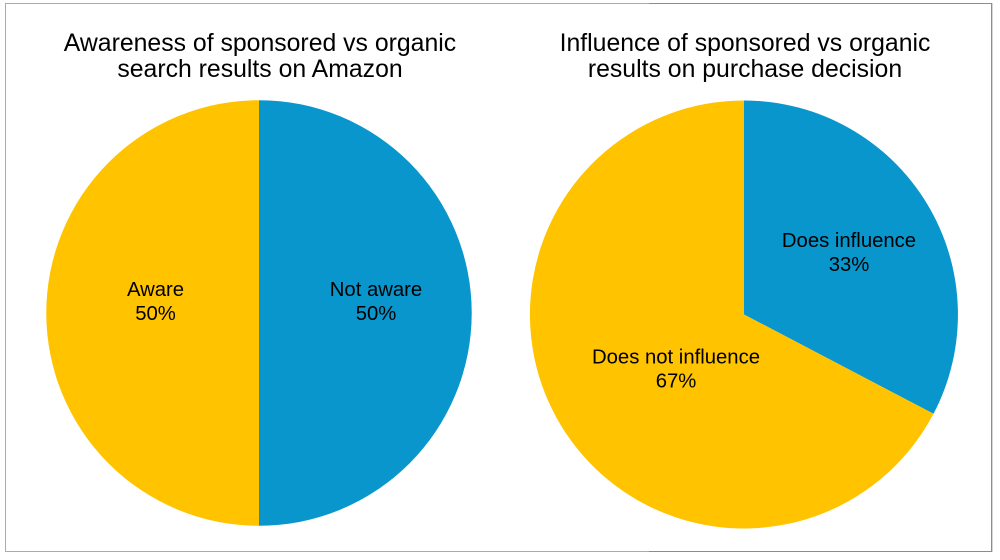 The height and width of the screenshot is (560, 1000). Describe the element at coordinates (260, 43) in the screenshot. I see `svg-text:Awareness of sponsored vs orga: Awareness of sponsored vs organic` at that location.